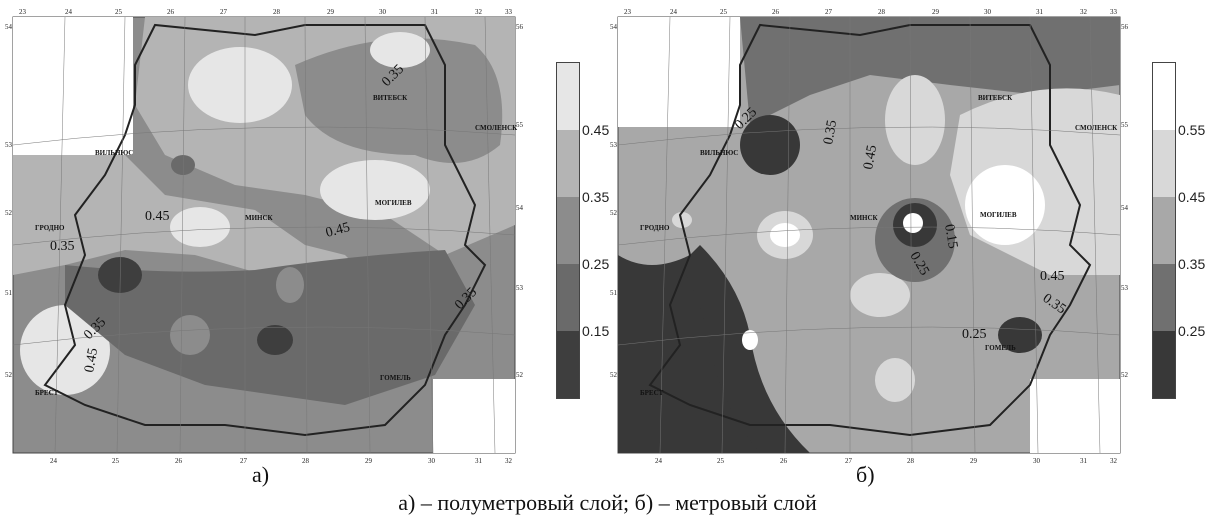  Describe the element at coordinates (679, 72) in the screenshot. I see `map-b-blank-nw` at that location.